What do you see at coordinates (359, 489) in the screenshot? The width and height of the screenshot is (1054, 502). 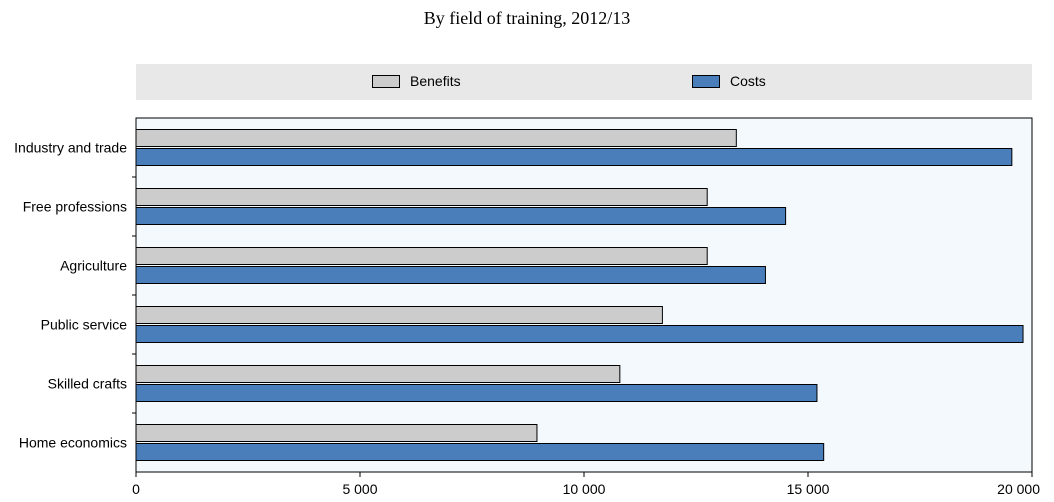 I see `x-tick-label: 5 000` at bounding box center [359, 489].